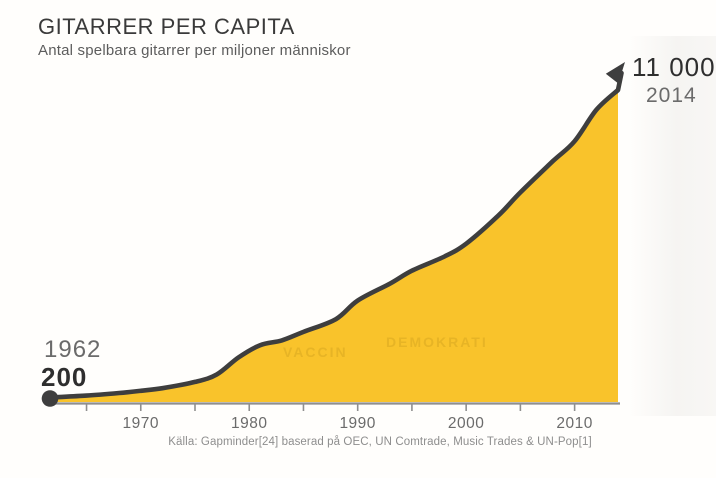 This screenshot has height=478, width=716. Describe the element at coordinates (166, 26) in the screenshot. I see `chart-title: GITARRER PER CAPITA` at that location.